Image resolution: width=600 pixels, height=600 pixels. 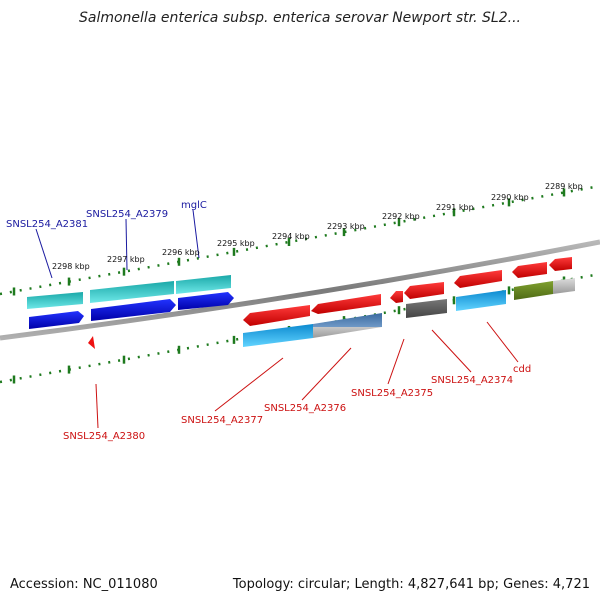 What do you see at coordinates (203, 284) in the screenshot?
I see `gene-mglc-cds` at bounding box center [203, 284].